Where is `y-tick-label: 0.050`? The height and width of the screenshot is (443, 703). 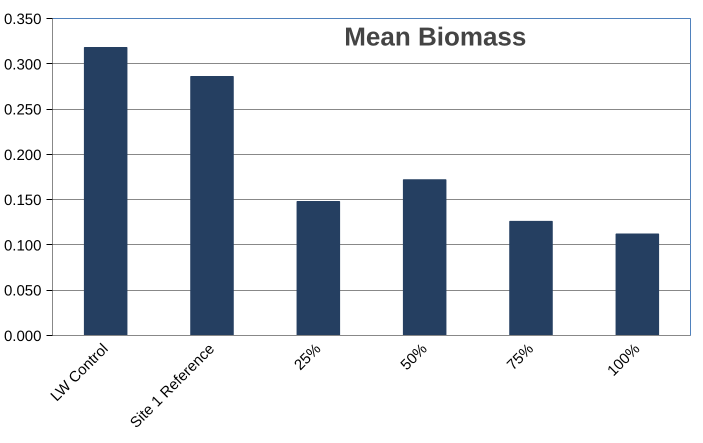
y-tick-label: 0.050 is located at coordinates (23, 291).